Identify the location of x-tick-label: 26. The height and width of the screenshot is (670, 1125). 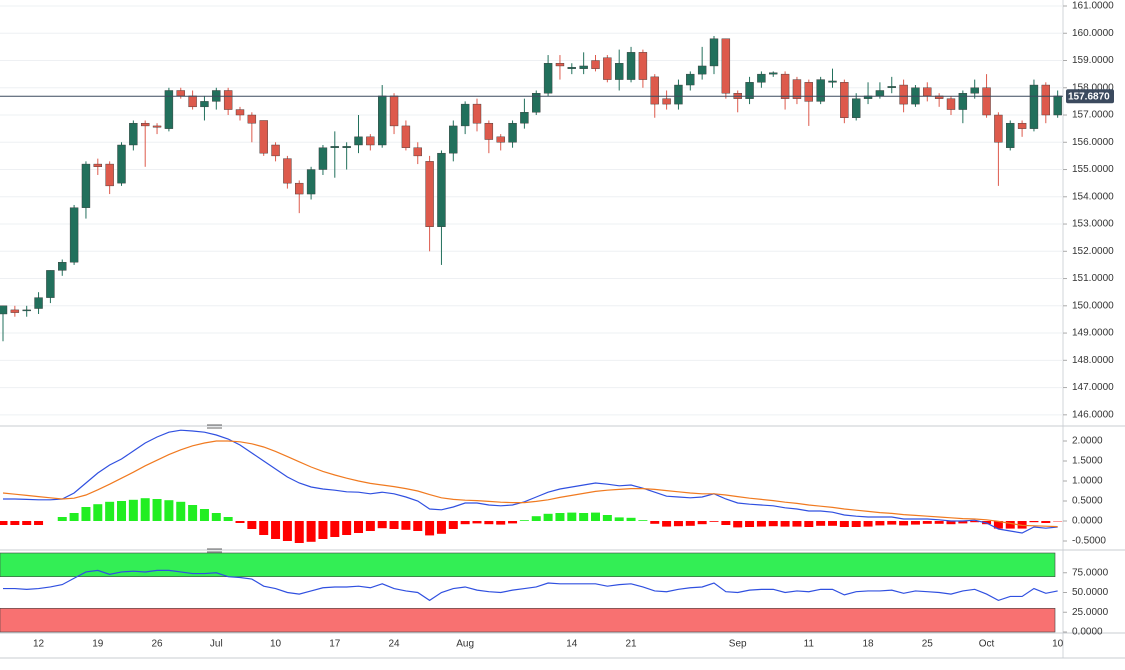
(157, 644).